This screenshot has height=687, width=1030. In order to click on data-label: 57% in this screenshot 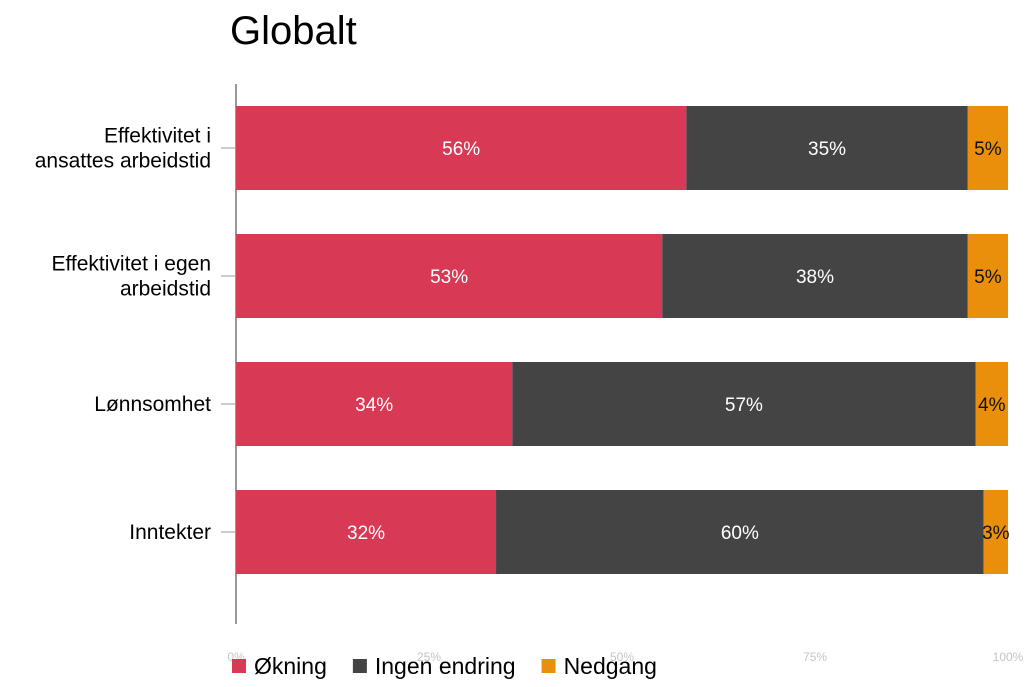, I will do `click(744, 405)`.